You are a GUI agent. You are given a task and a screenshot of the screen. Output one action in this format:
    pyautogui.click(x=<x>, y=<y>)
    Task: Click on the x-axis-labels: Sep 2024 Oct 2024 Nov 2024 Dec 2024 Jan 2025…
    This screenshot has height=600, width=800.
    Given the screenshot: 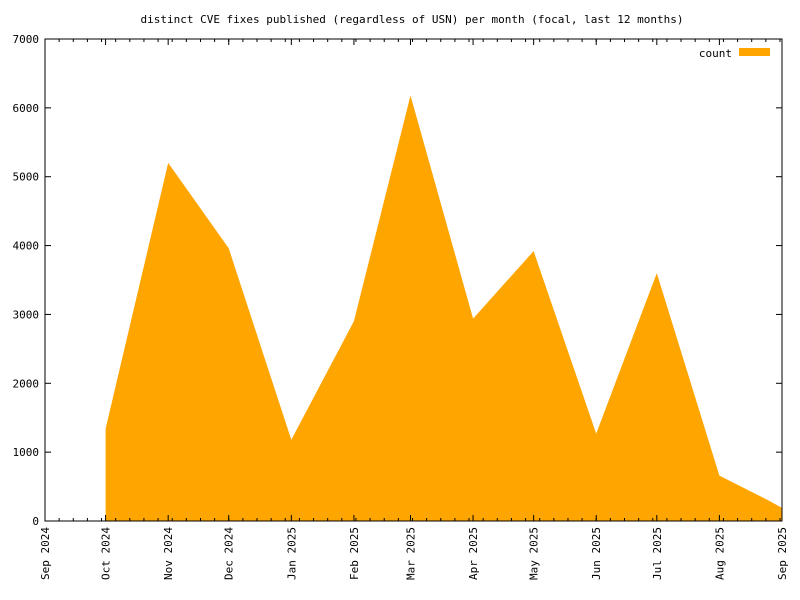 What is the action you would take?
    pyautogui.click(x=414, y=553)
    